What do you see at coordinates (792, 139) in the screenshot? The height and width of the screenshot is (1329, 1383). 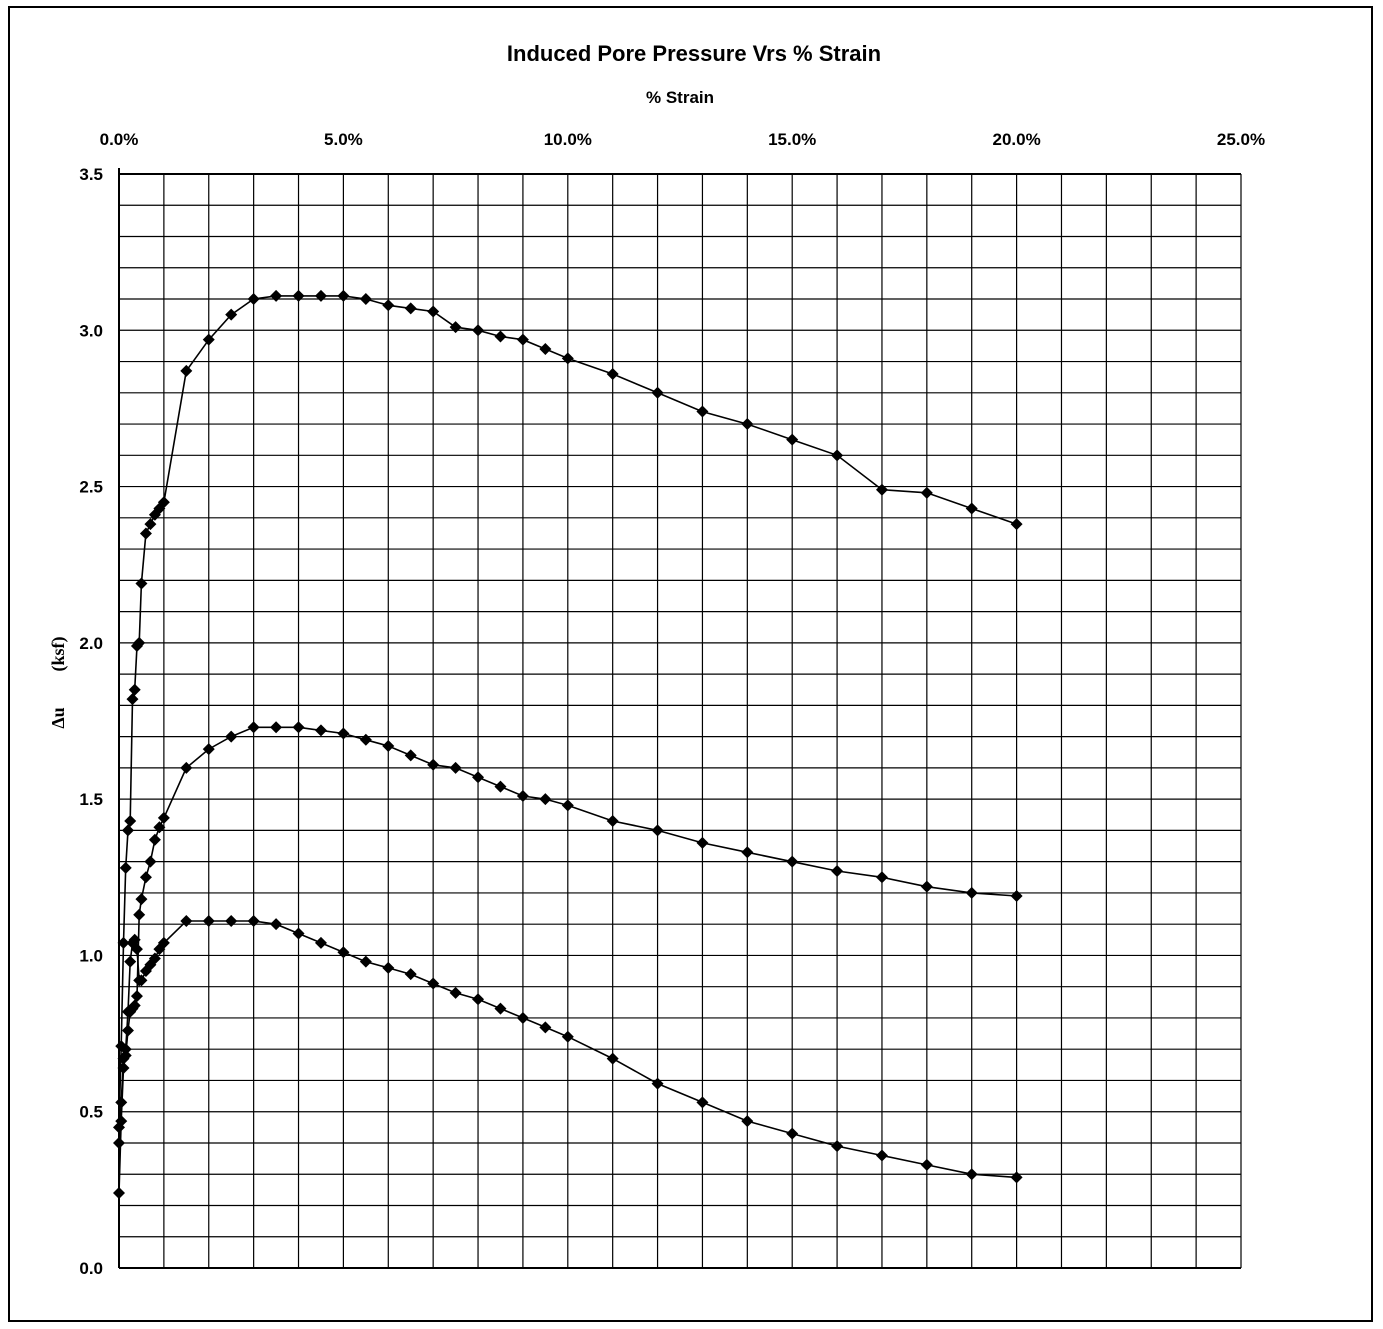 I see `x-tick-label: 15.0%` at bounding box center [792, 139].